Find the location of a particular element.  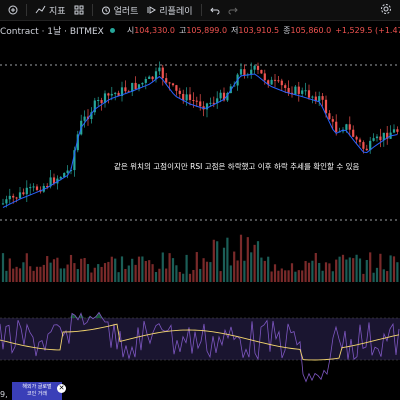

rsi-ma-line is located at coordinates (200, 342).